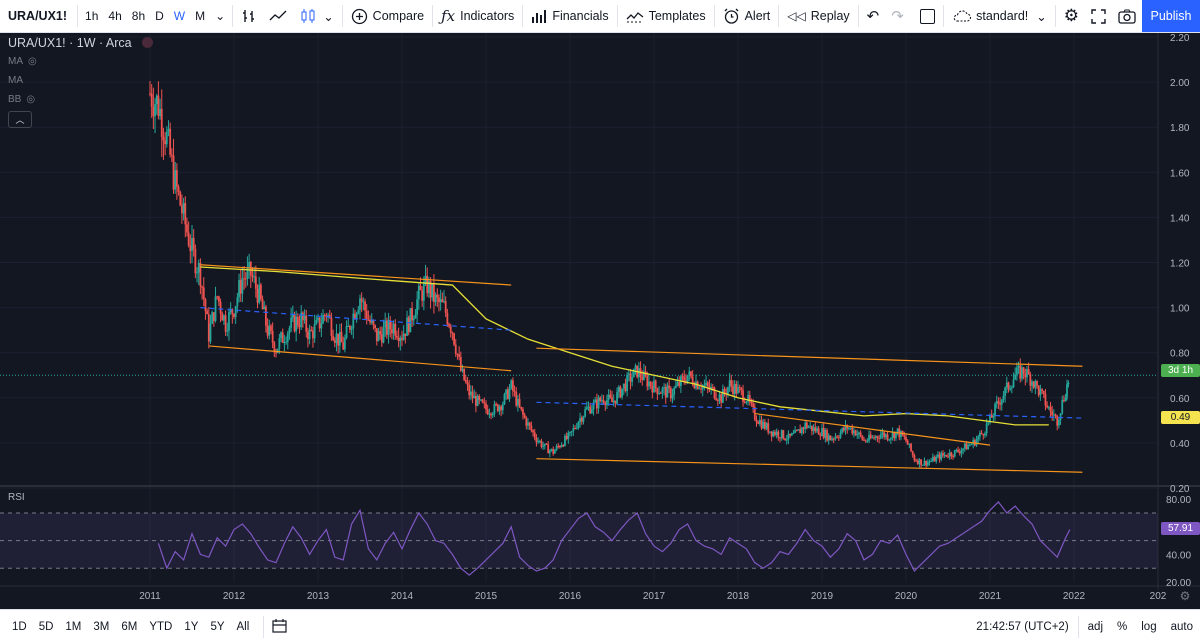  I want to click on chart-legend: URA/UX1! · 1W · Arca, so click(81, 43).